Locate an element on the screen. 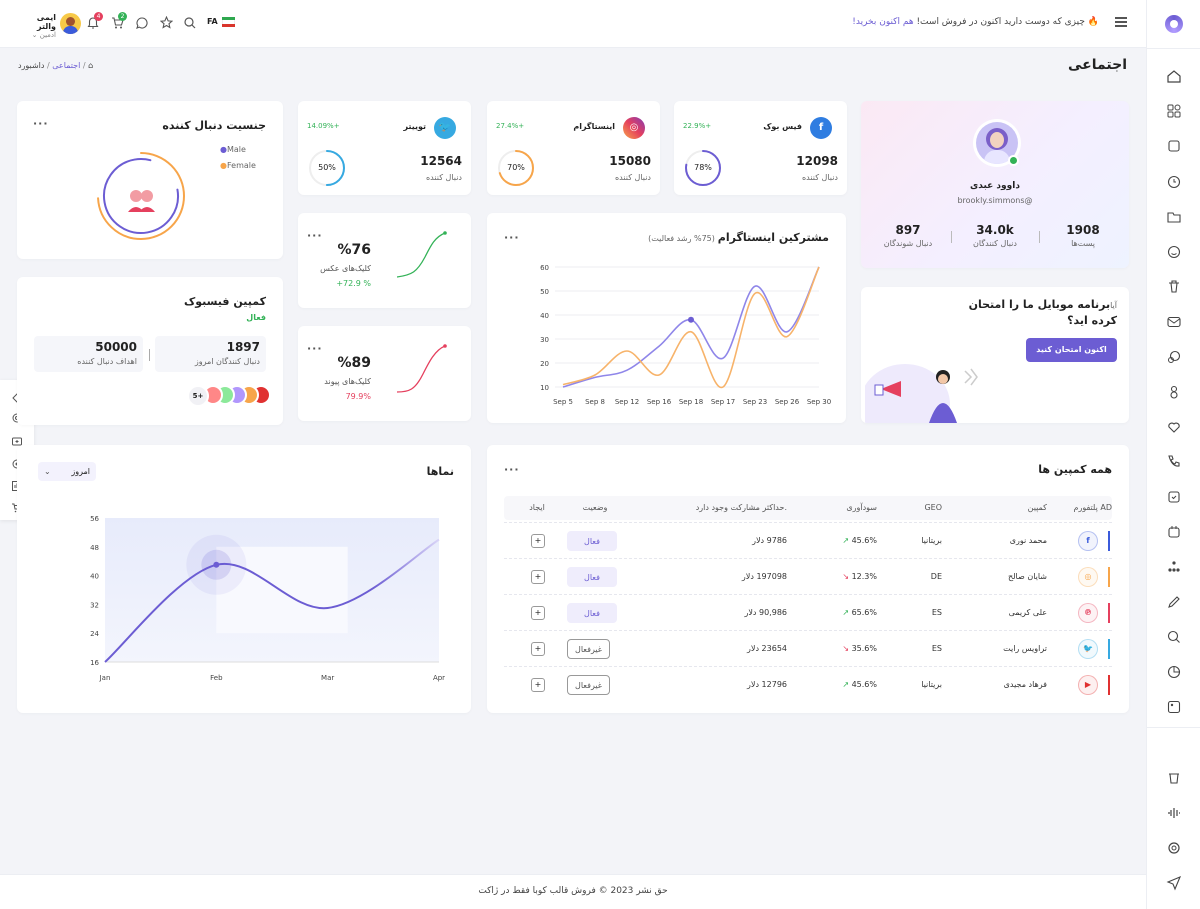  social-ring is located at coordinates (327, 168).